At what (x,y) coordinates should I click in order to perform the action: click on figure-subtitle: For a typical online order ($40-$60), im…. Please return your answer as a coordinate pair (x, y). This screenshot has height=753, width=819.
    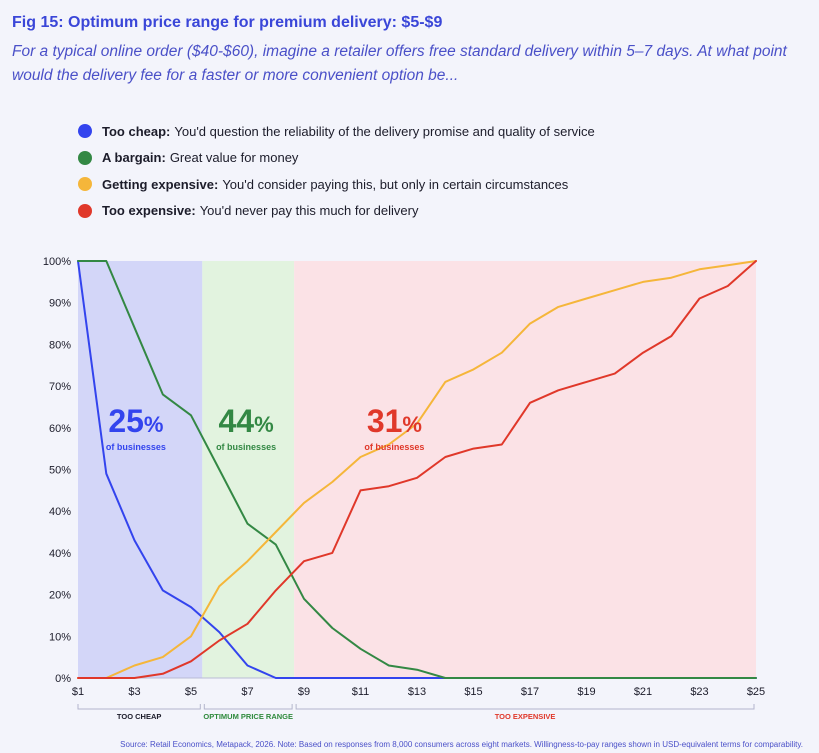
    Looking at the image, I should click on (399, 63).